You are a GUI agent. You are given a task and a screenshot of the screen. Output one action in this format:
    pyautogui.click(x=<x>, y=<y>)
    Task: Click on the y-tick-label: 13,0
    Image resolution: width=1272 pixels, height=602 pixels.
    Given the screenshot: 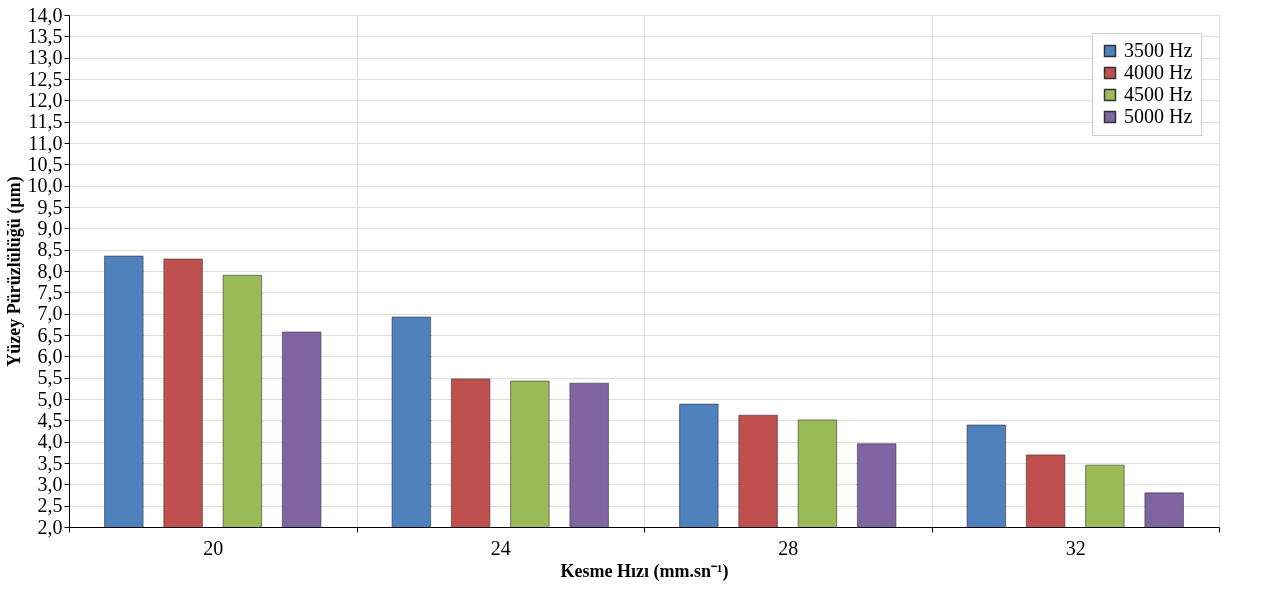 What is the action you would take?
    pyautogui.click(x=45, y=57)
    